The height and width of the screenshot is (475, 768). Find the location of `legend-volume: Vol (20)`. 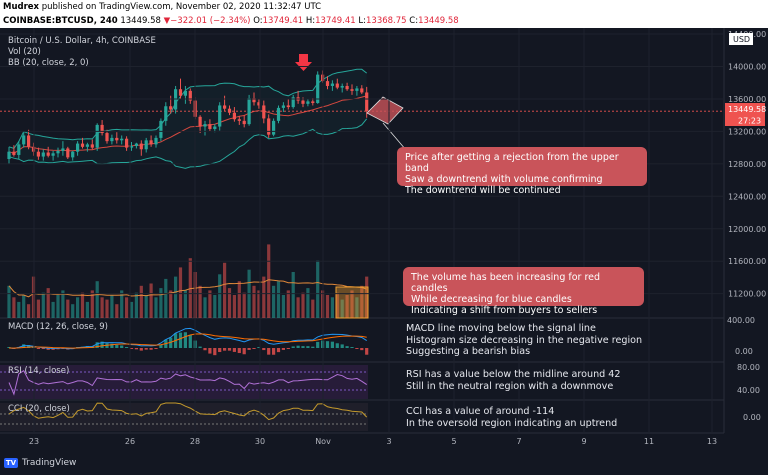

legend-volume: Vol (20) is located at coordinates (24, 52).